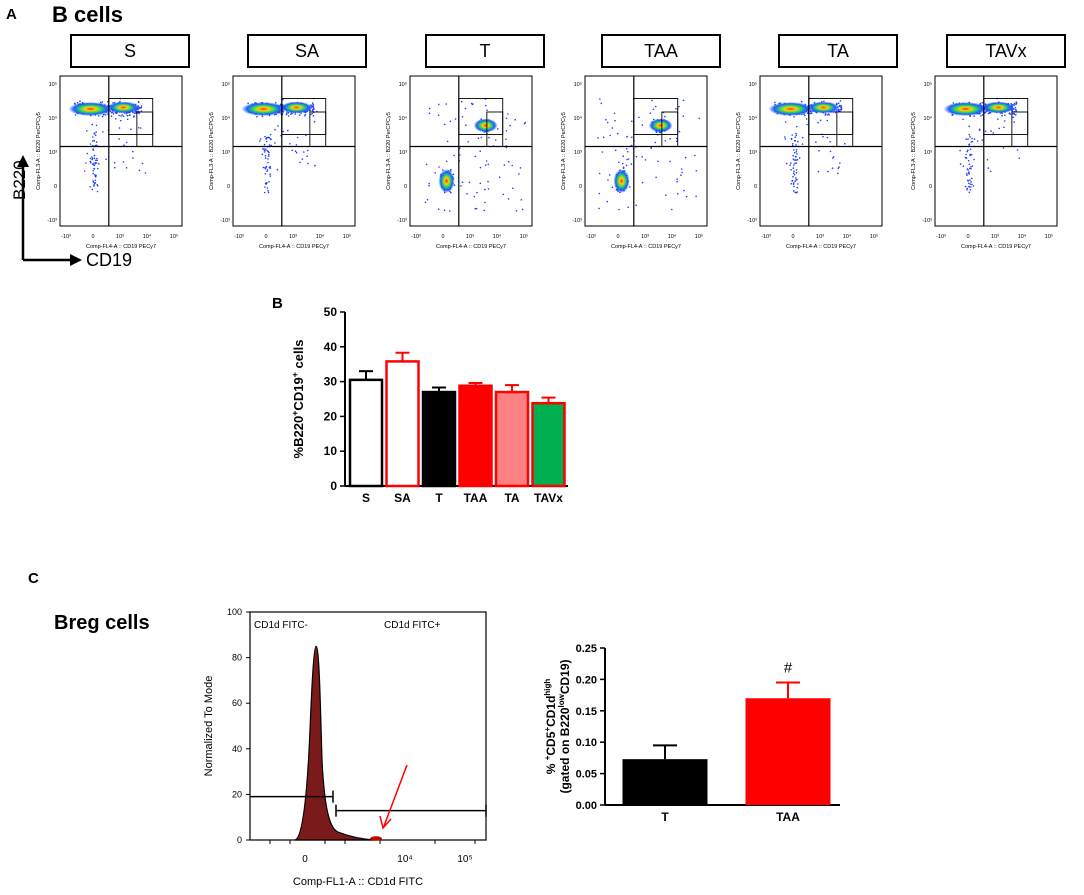 Image resolution: width=1084 pixels, height=895 pixels. What do you see at coordinates (11, 14) in the screenshot?
I see `panel-a-letter: A` at bounding box center [11, 14].